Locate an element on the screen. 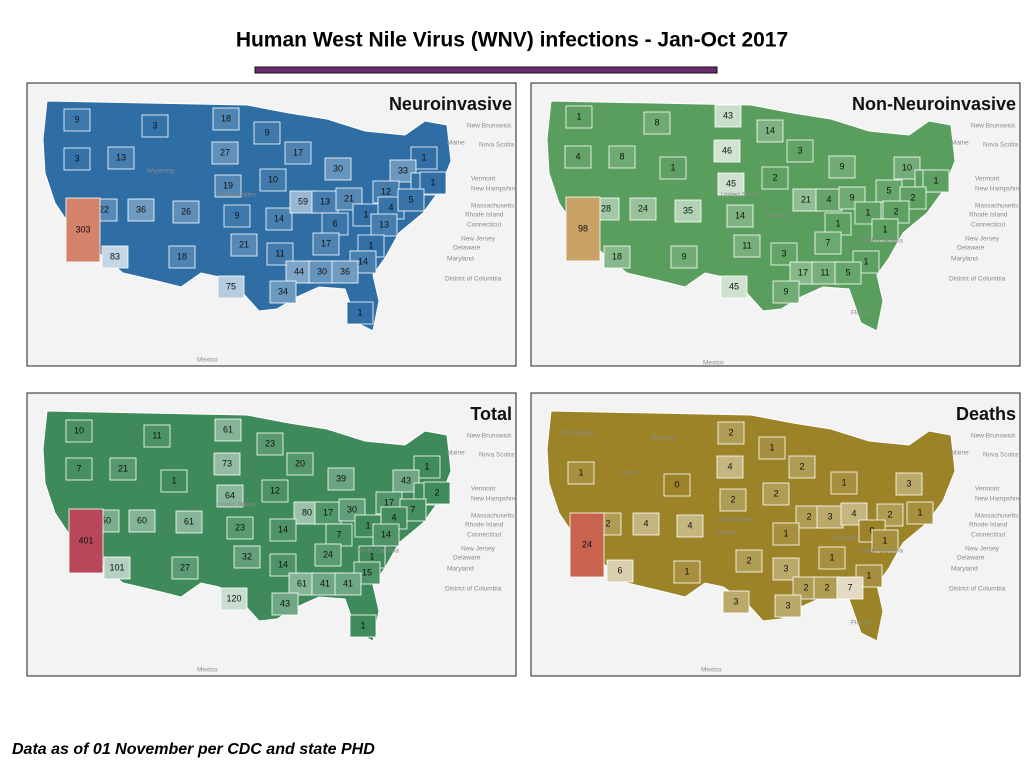 The height and width of the screenshot is (768, 1024). state-value: 10 is located at coordinates (273, 179).